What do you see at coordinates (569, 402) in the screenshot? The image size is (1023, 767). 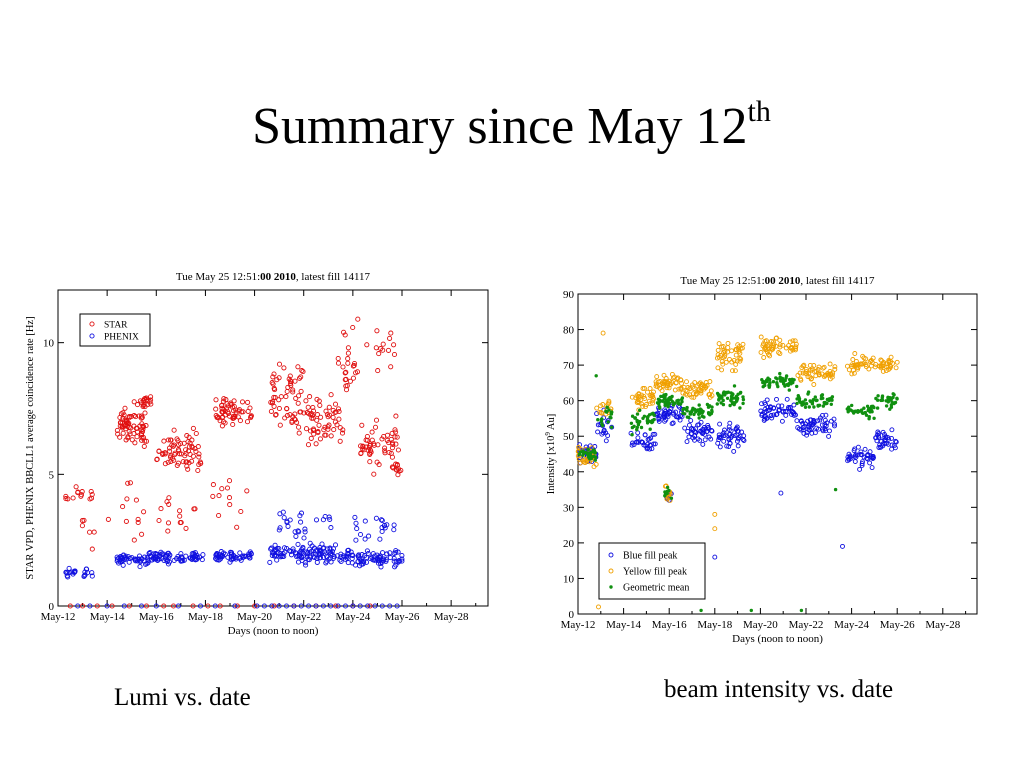 I see `y-tick-label: 60` at bounding box center [569, 402].